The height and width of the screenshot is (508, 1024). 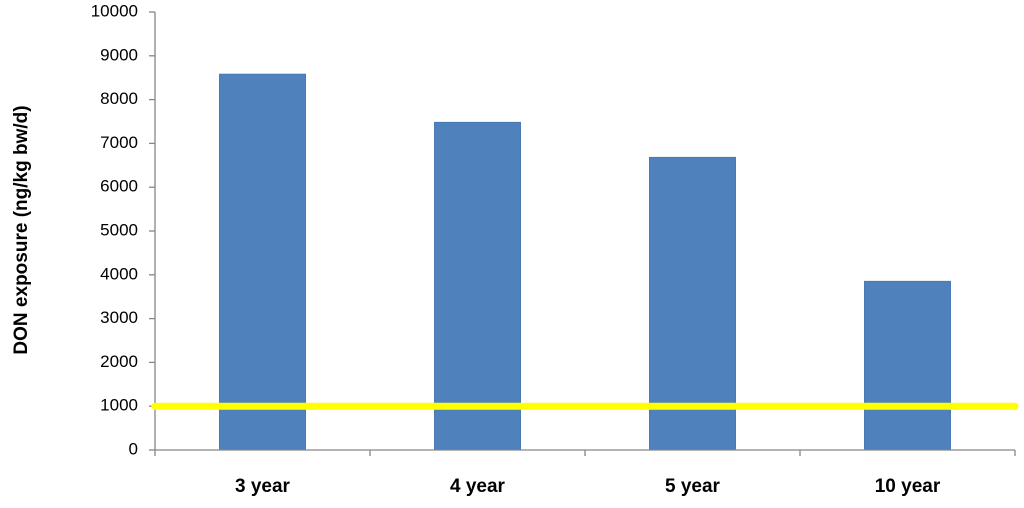 I want to click on x-tick-label: 10 year, so click(x=908, y=486).